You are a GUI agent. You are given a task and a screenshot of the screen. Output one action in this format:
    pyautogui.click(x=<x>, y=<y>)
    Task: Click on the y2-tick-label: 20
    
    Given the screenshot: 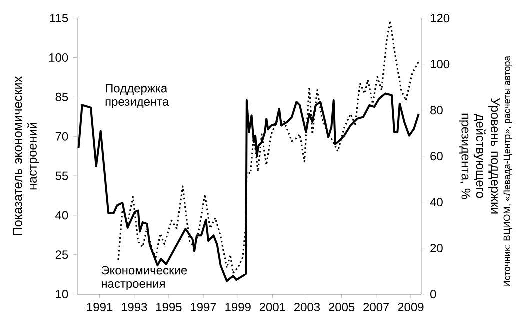 What is the action you would take?
    pyautogui.click(x=436, y=248)
    